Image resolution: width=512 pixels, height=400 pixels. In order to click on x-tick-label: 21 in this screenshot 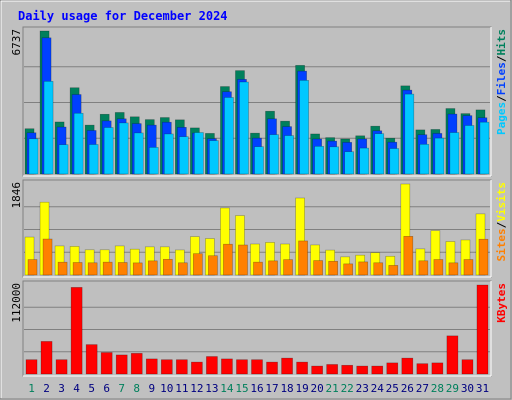, I will do `click(332, 388)`.